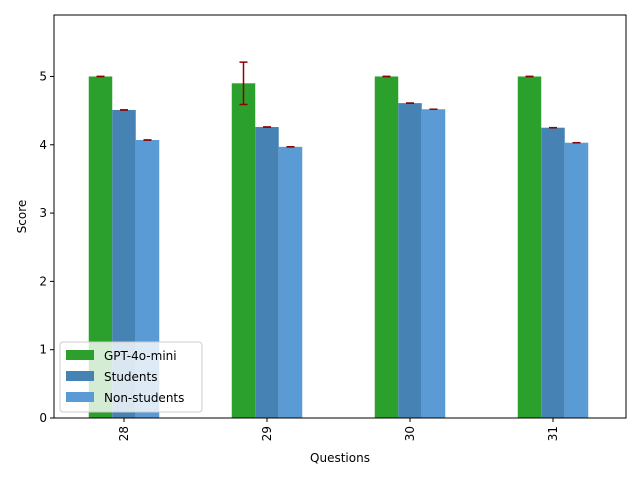  Describe the element at coordinates (338, 429) in the screenshot. I see `x-axis: 28 29 30 31` at that location.